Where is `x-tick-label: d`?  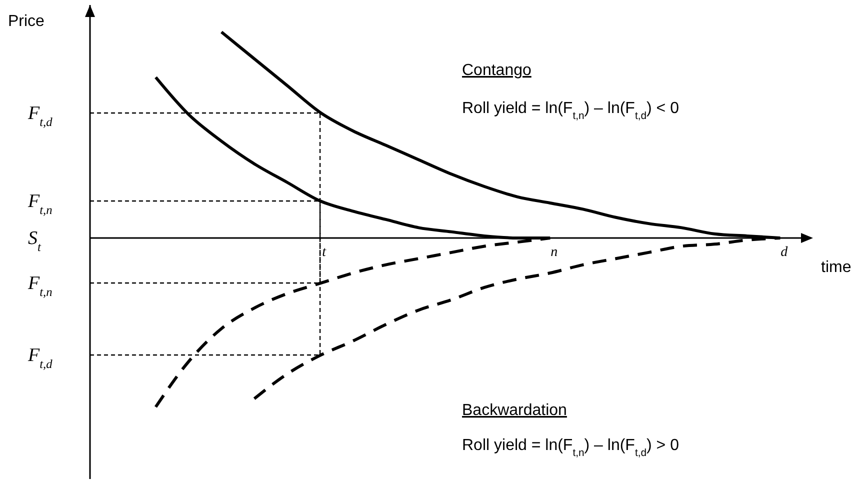 x-tick-label: d is located at coordinates (784, 252).